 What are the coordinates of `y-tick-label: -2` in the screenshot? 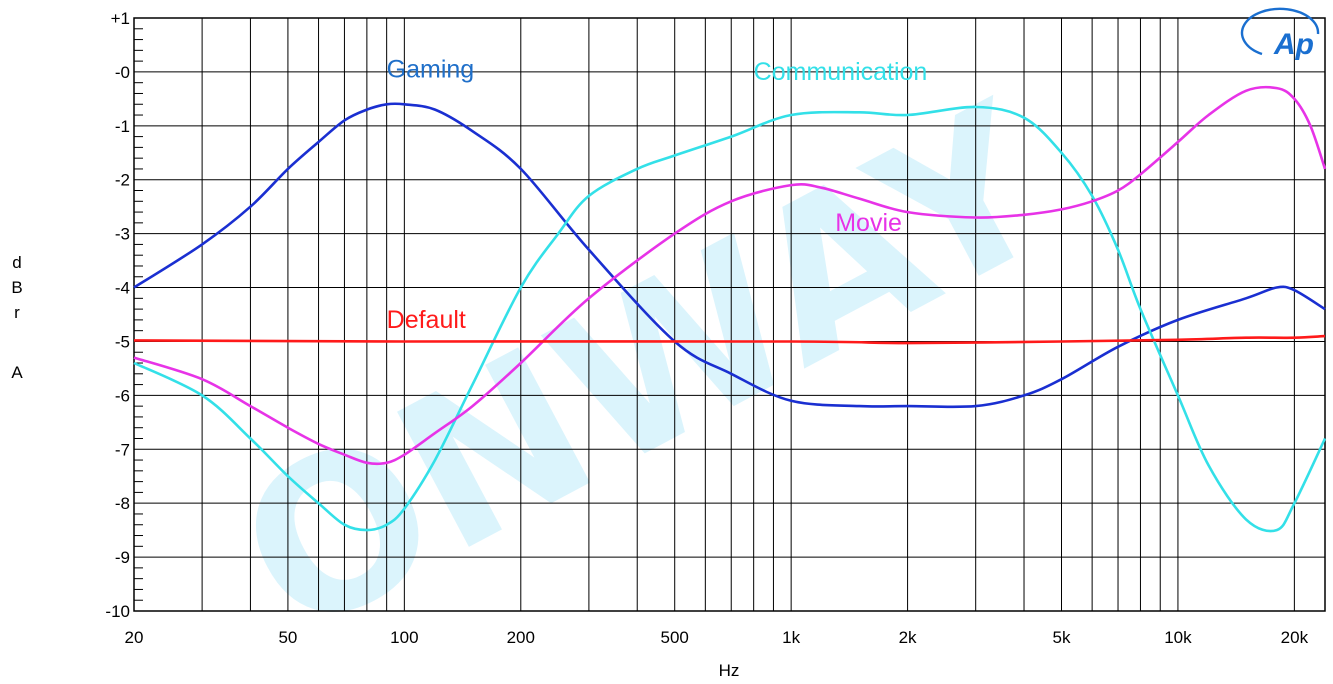 It's located at (122, 180).